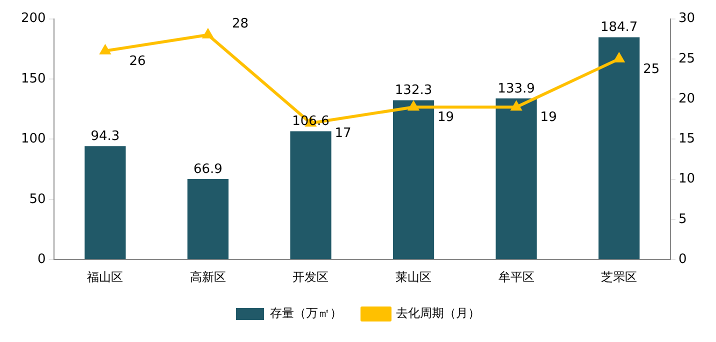  I want to click on y2-tick-label: 10, so click(687, 179).